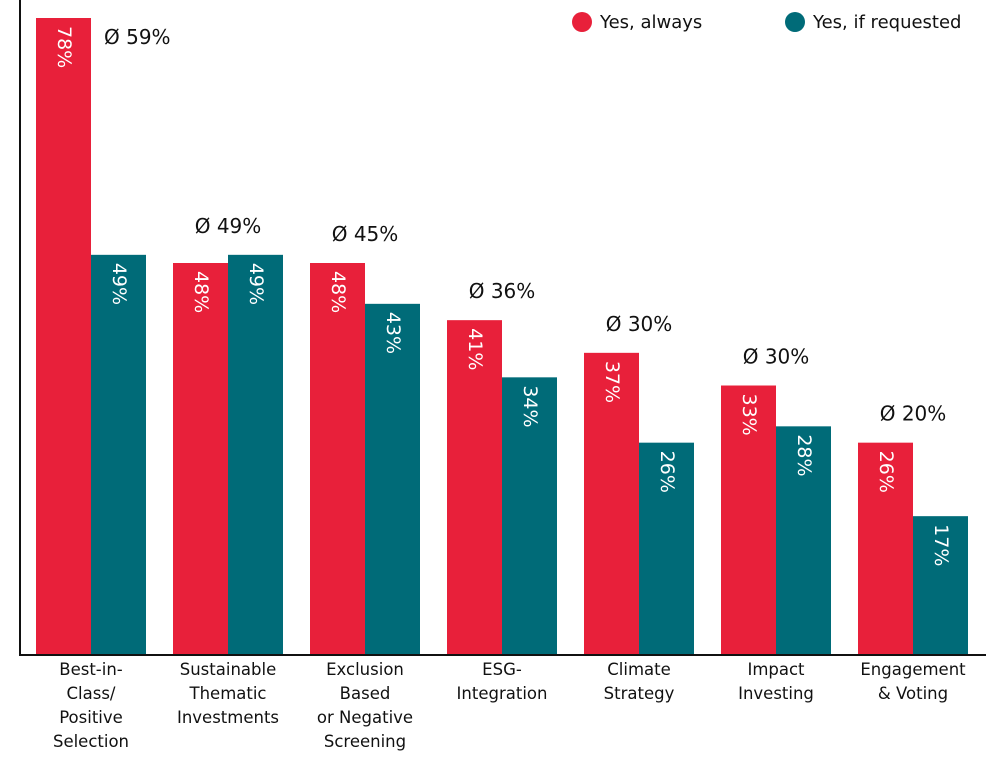  What do you see at coordinates (502, 291) in the screenshot?
I see `average-label: Ø 36%` at bounding box center [502, 291].